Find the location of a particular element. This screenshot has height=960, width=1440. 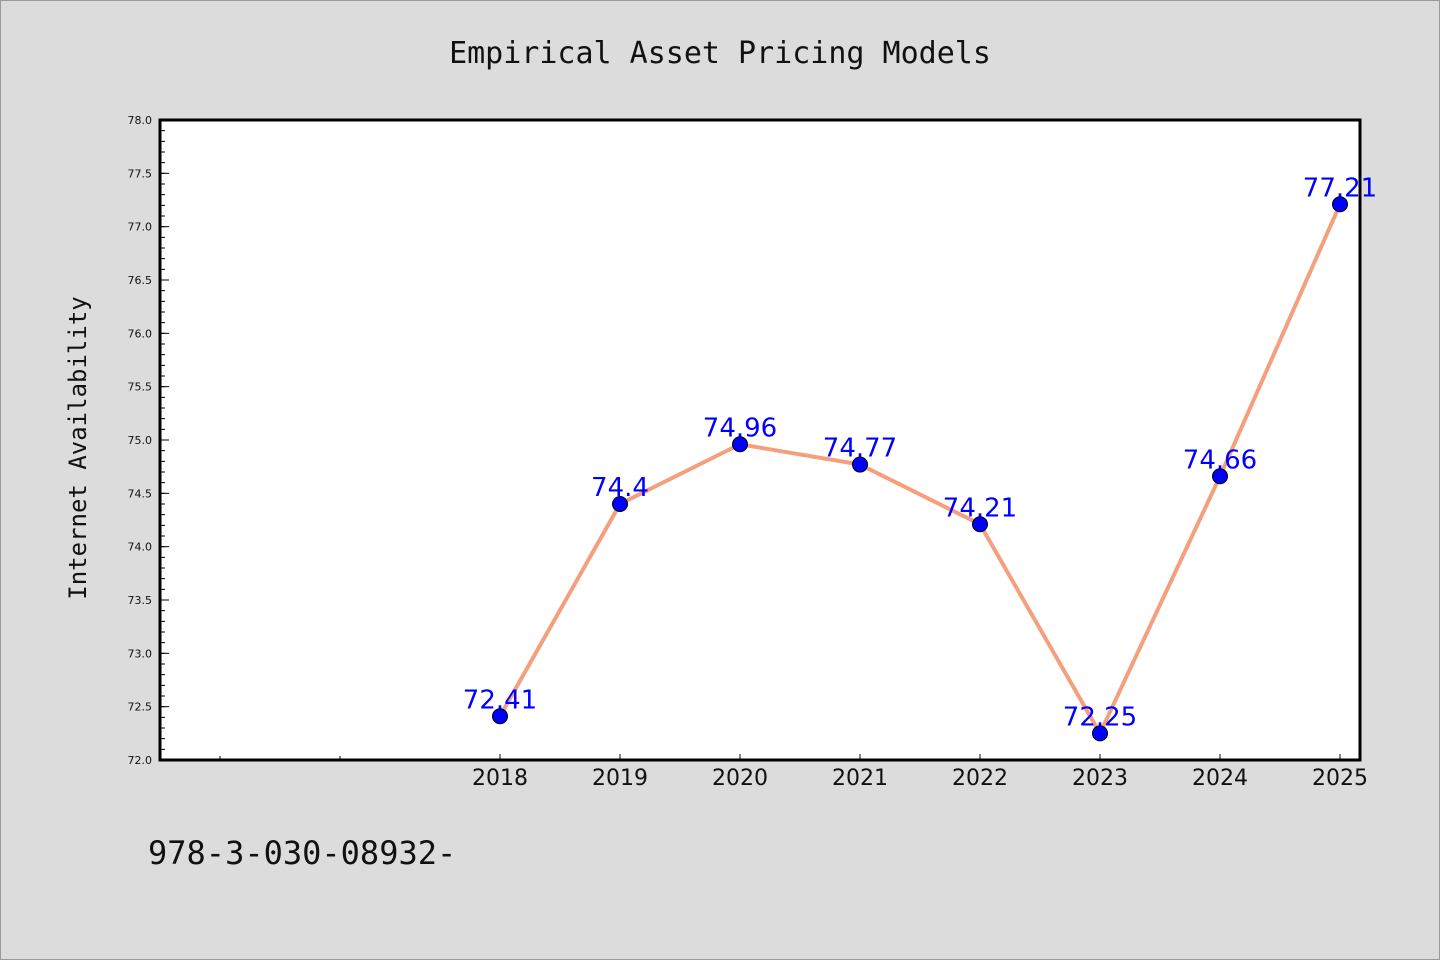

x-tick-label: 2018 is located at coordinates (500, 778).